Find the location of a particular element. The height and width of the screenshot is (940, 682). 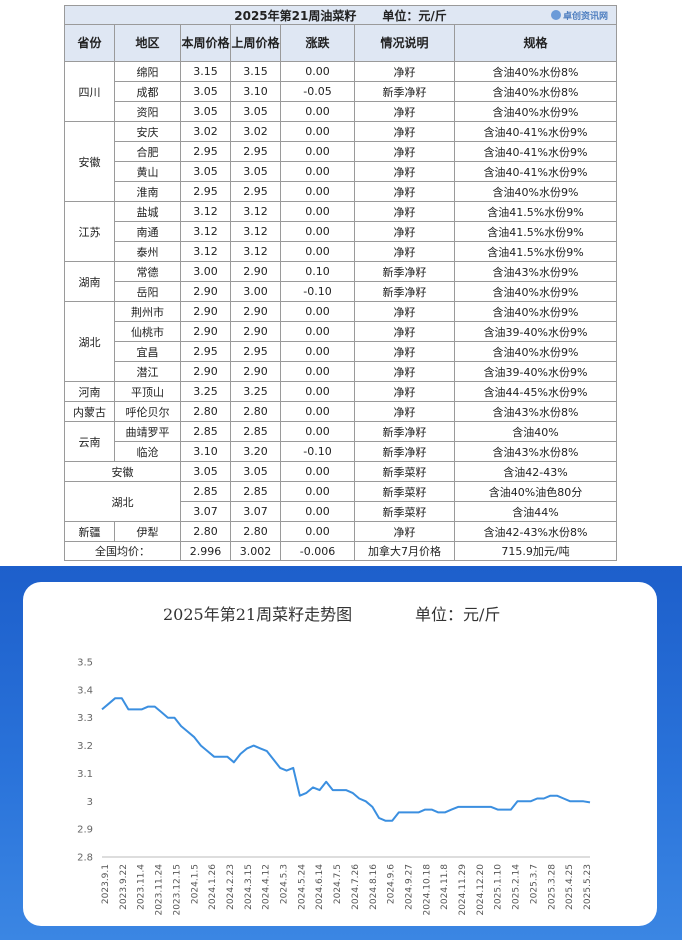

table-row: 3.07 3.07 0.00 新季菜籽 含油44% is located at coordinates (341, 511).